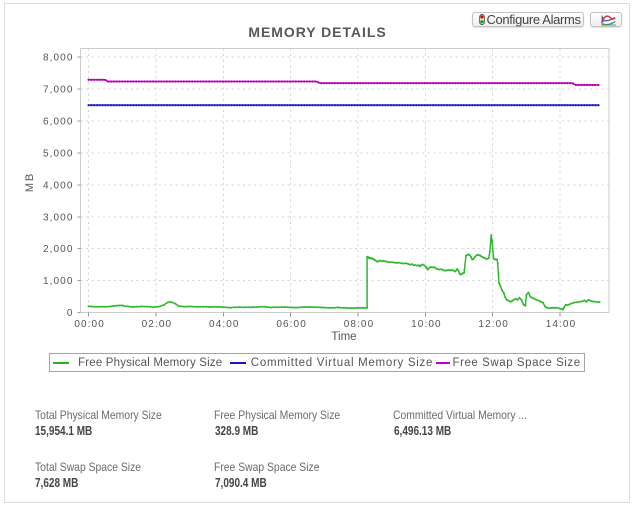 The image size is (635, 508). Describe the element at coordinates (70, 313) in the screenshot. I see `svg-text: 0` at that location.